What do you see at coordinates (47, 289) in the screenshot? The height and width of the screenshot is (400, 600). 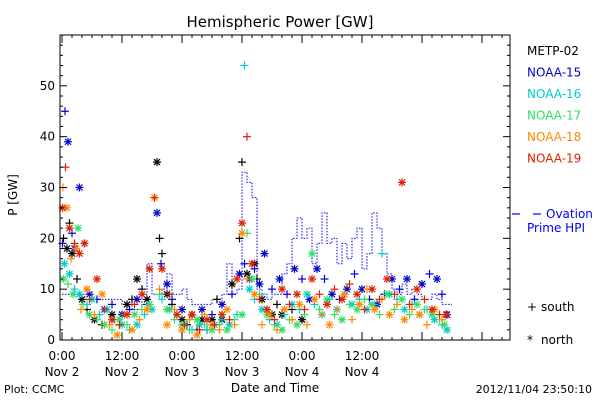 I see `y-tick-label: 10` at bounding box center [47, 289].